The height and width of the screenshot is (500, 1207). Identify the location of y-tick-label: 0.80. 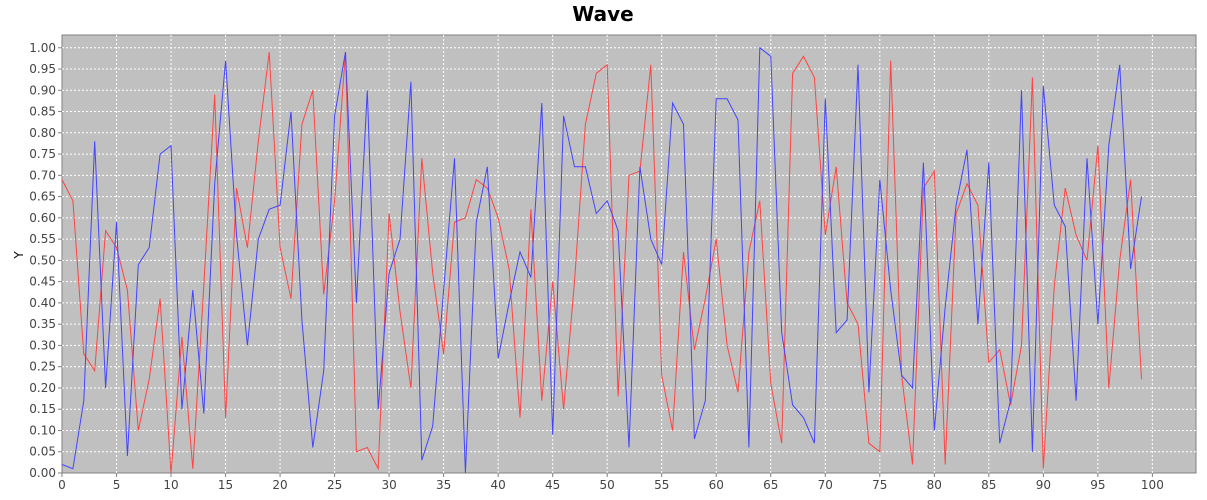
(42, 133).